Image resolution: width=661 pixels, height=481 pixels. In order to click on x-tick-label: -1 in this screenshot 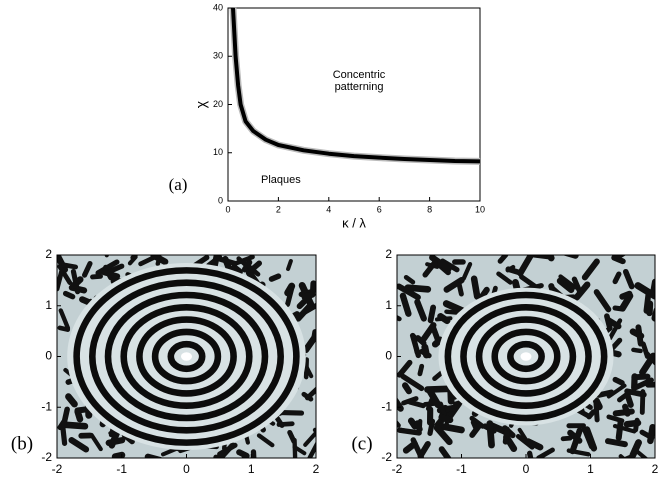, I will do `click(121, 469)`.